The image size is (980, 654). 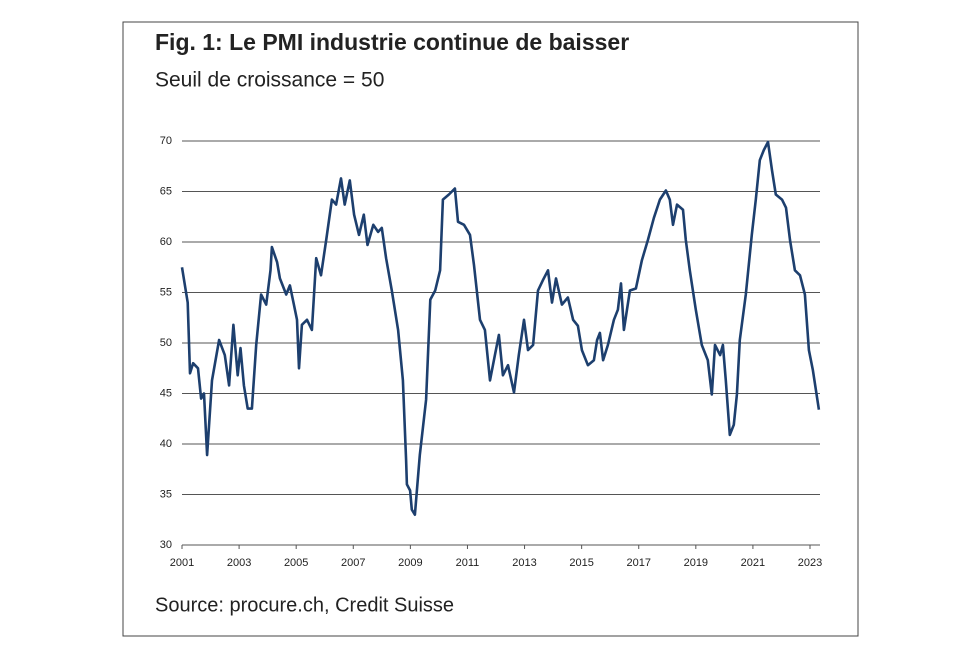 I want to click on x-tick-label: 2011, so click(x=468, y=563).